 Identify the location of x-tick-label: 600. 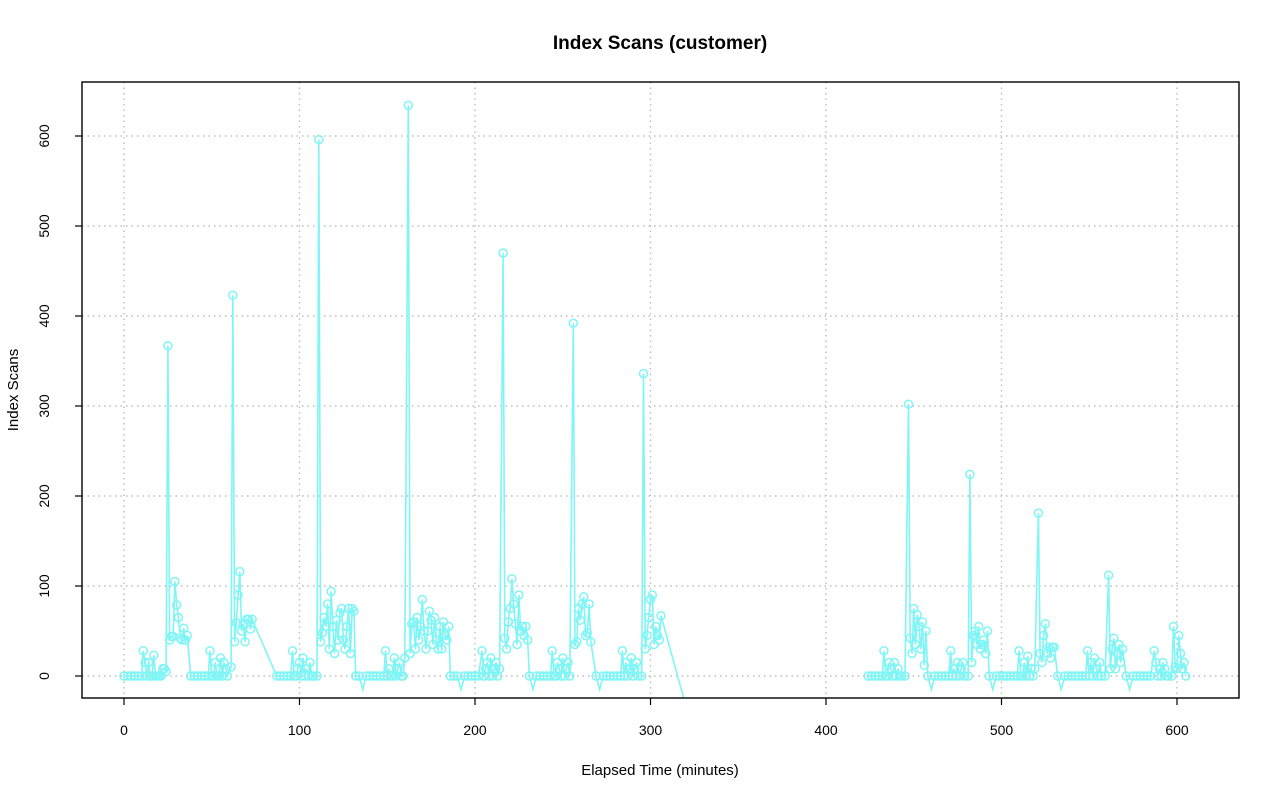
(1177, 730).